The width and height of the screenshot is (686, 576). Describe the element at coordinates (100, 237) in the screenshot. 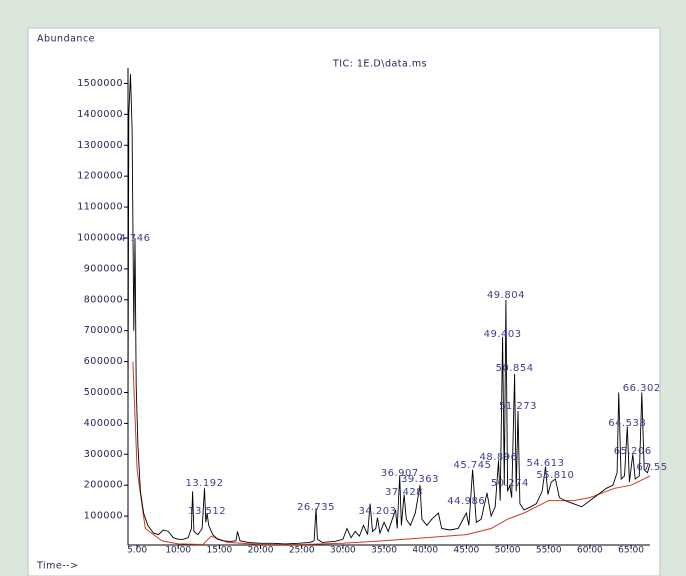

I see `y-tick-label: 1000000` at that location.